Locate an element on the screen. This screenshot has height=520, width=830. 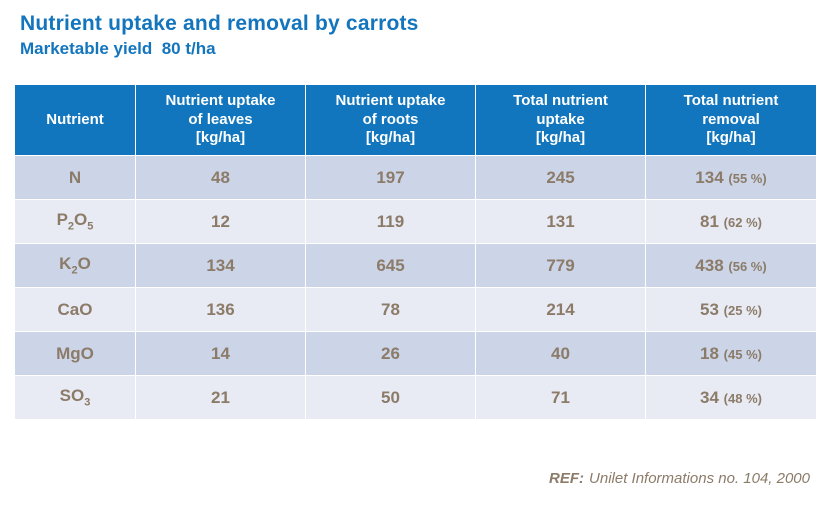
ref-text: Unilet Informations no. 104, 2000 is located at coordinates (699, 478).